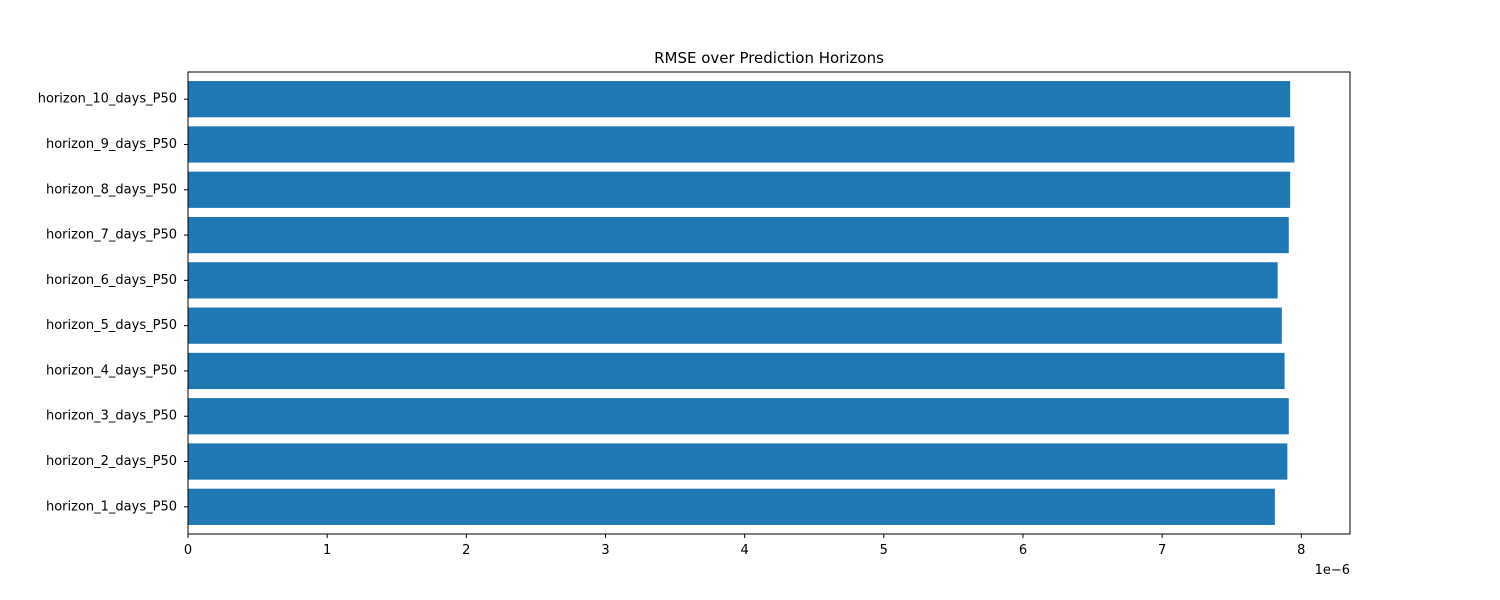  What do you see at coordinates (738, 461) in the screenshot?
I see `bar-horizon_2_days_P50` at bounding box center [738, 461].